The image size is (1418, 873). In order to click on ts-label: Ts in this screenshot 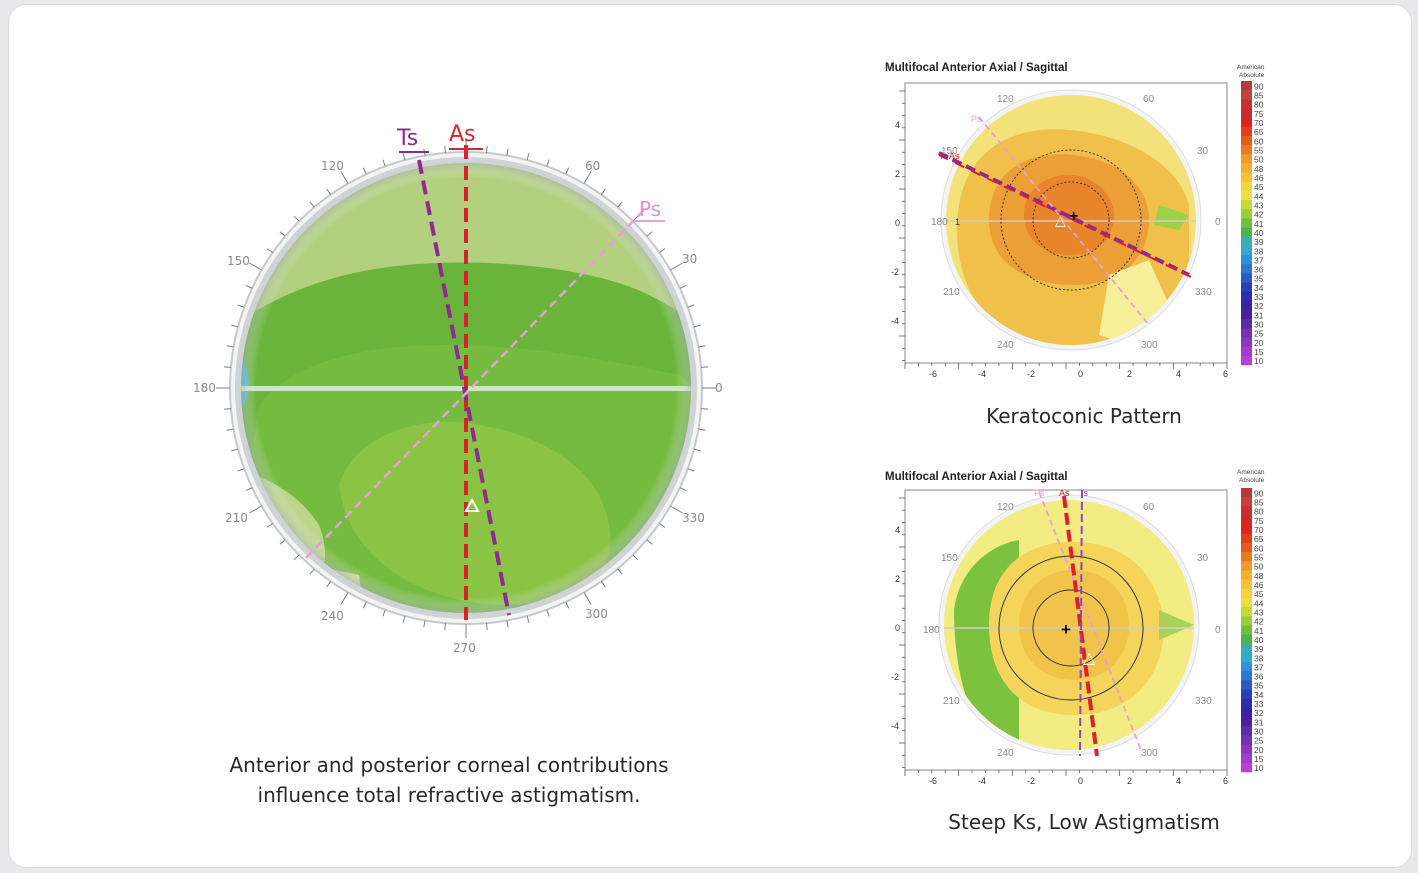, I will do `click(407, 138)`.